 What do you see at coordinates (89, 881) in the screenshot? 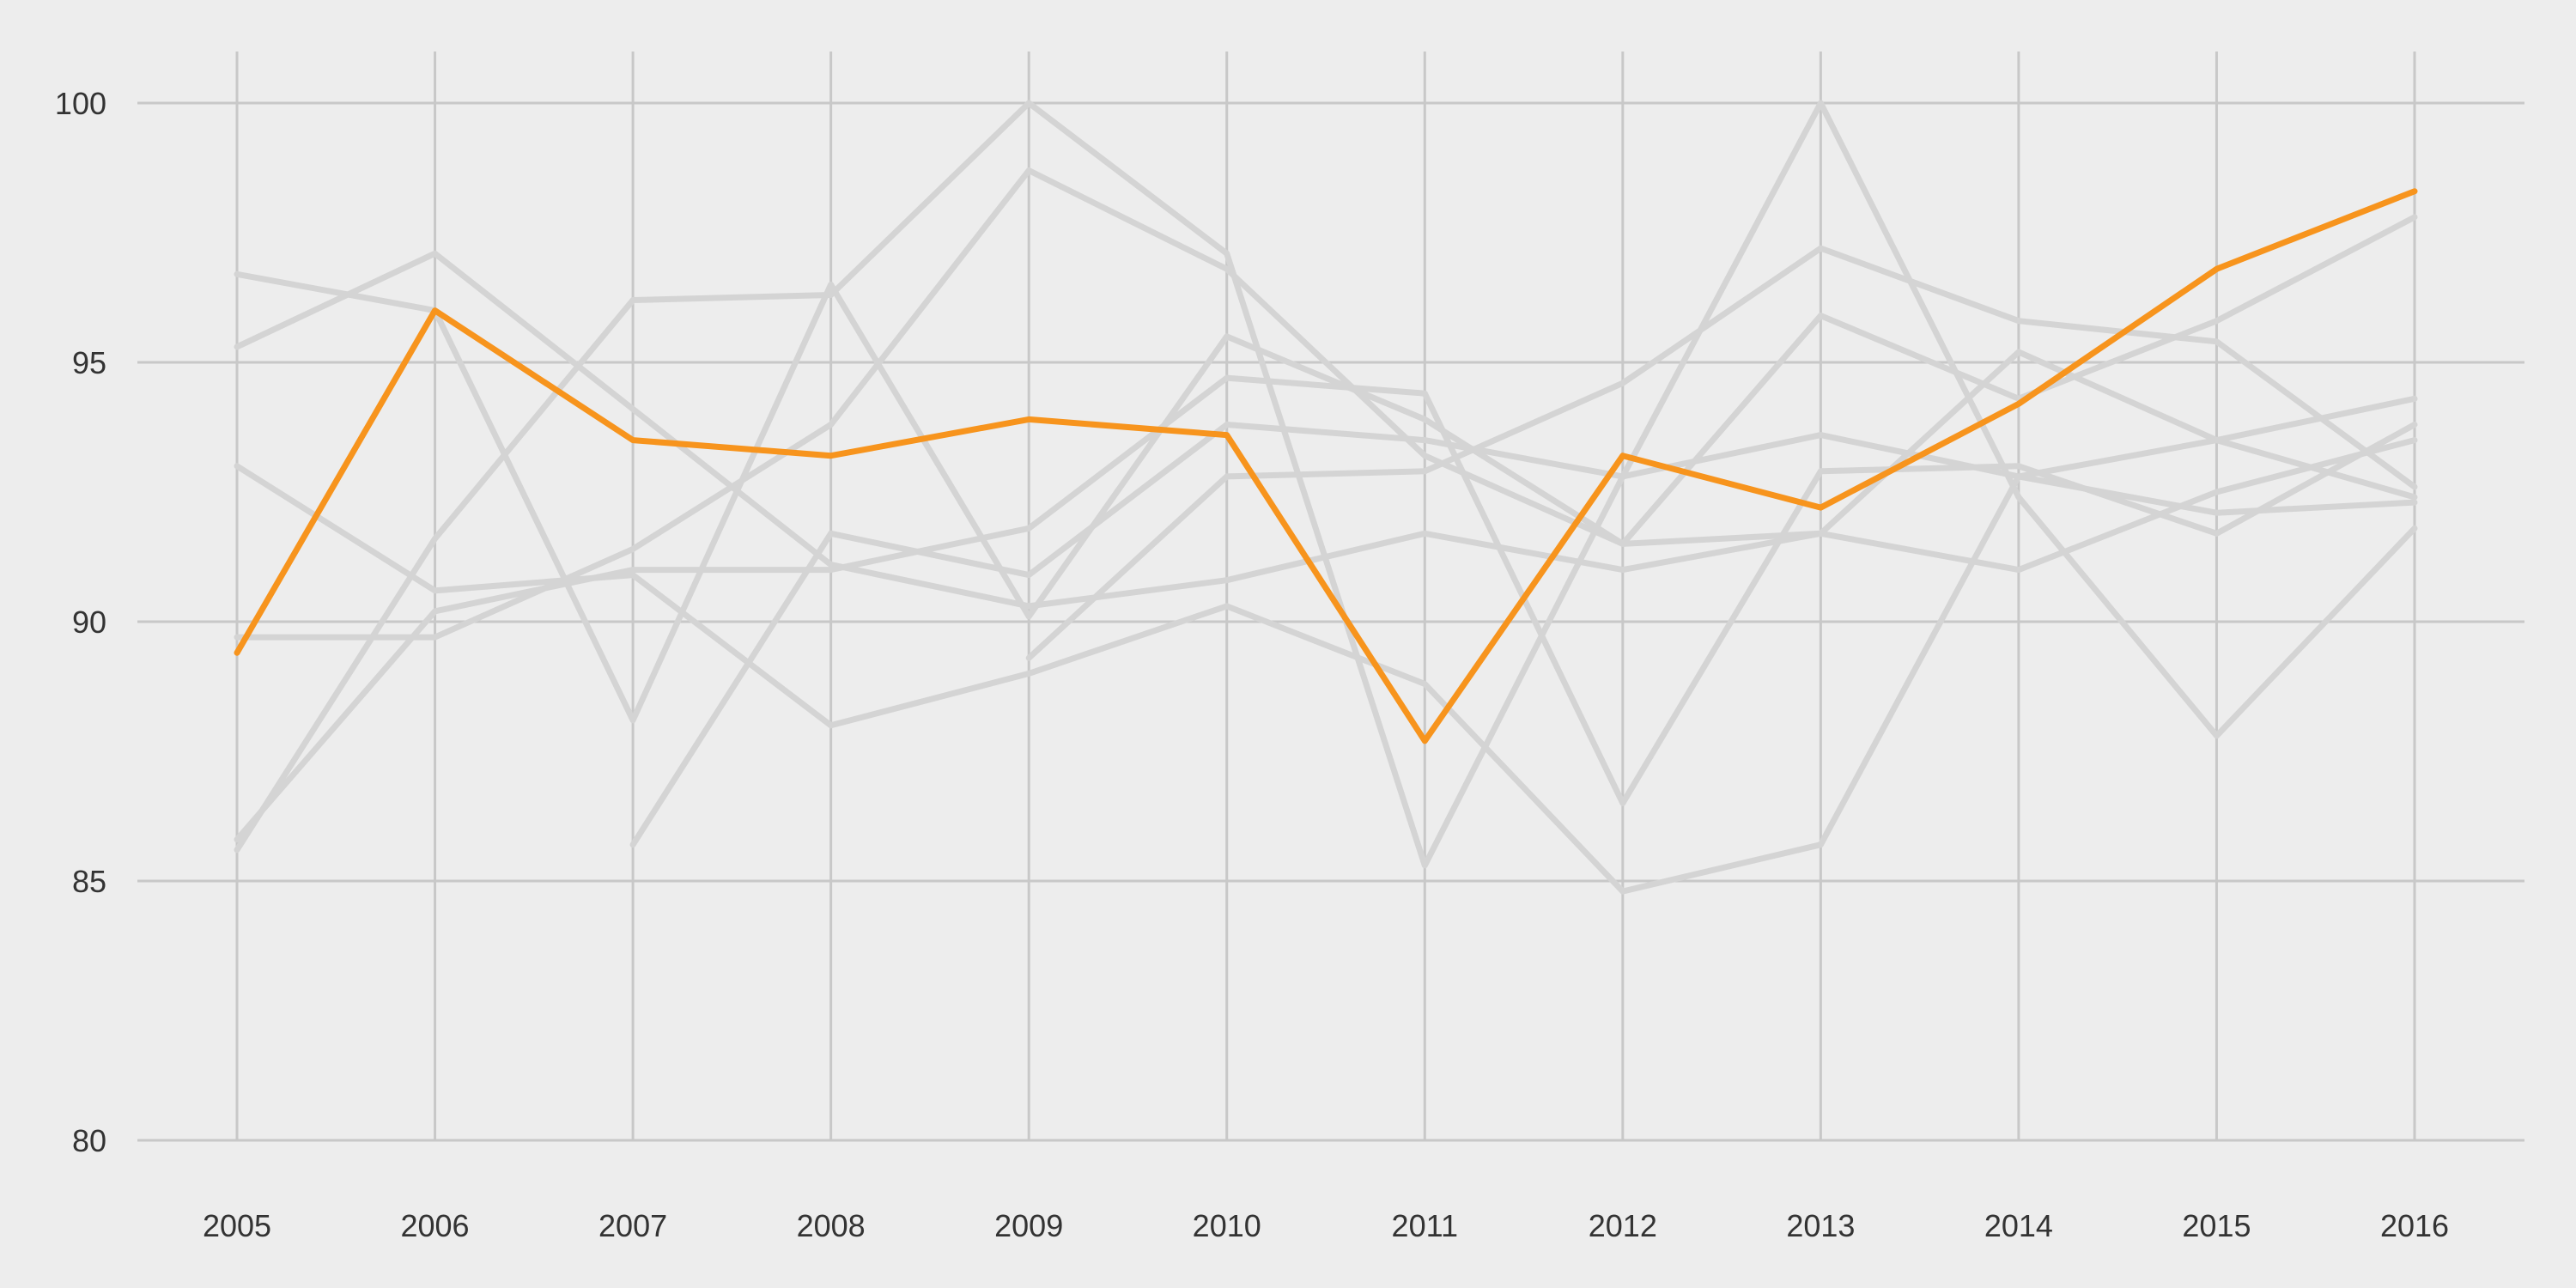
I see `y-tick-label: 85` at bounding box center [89, 881].